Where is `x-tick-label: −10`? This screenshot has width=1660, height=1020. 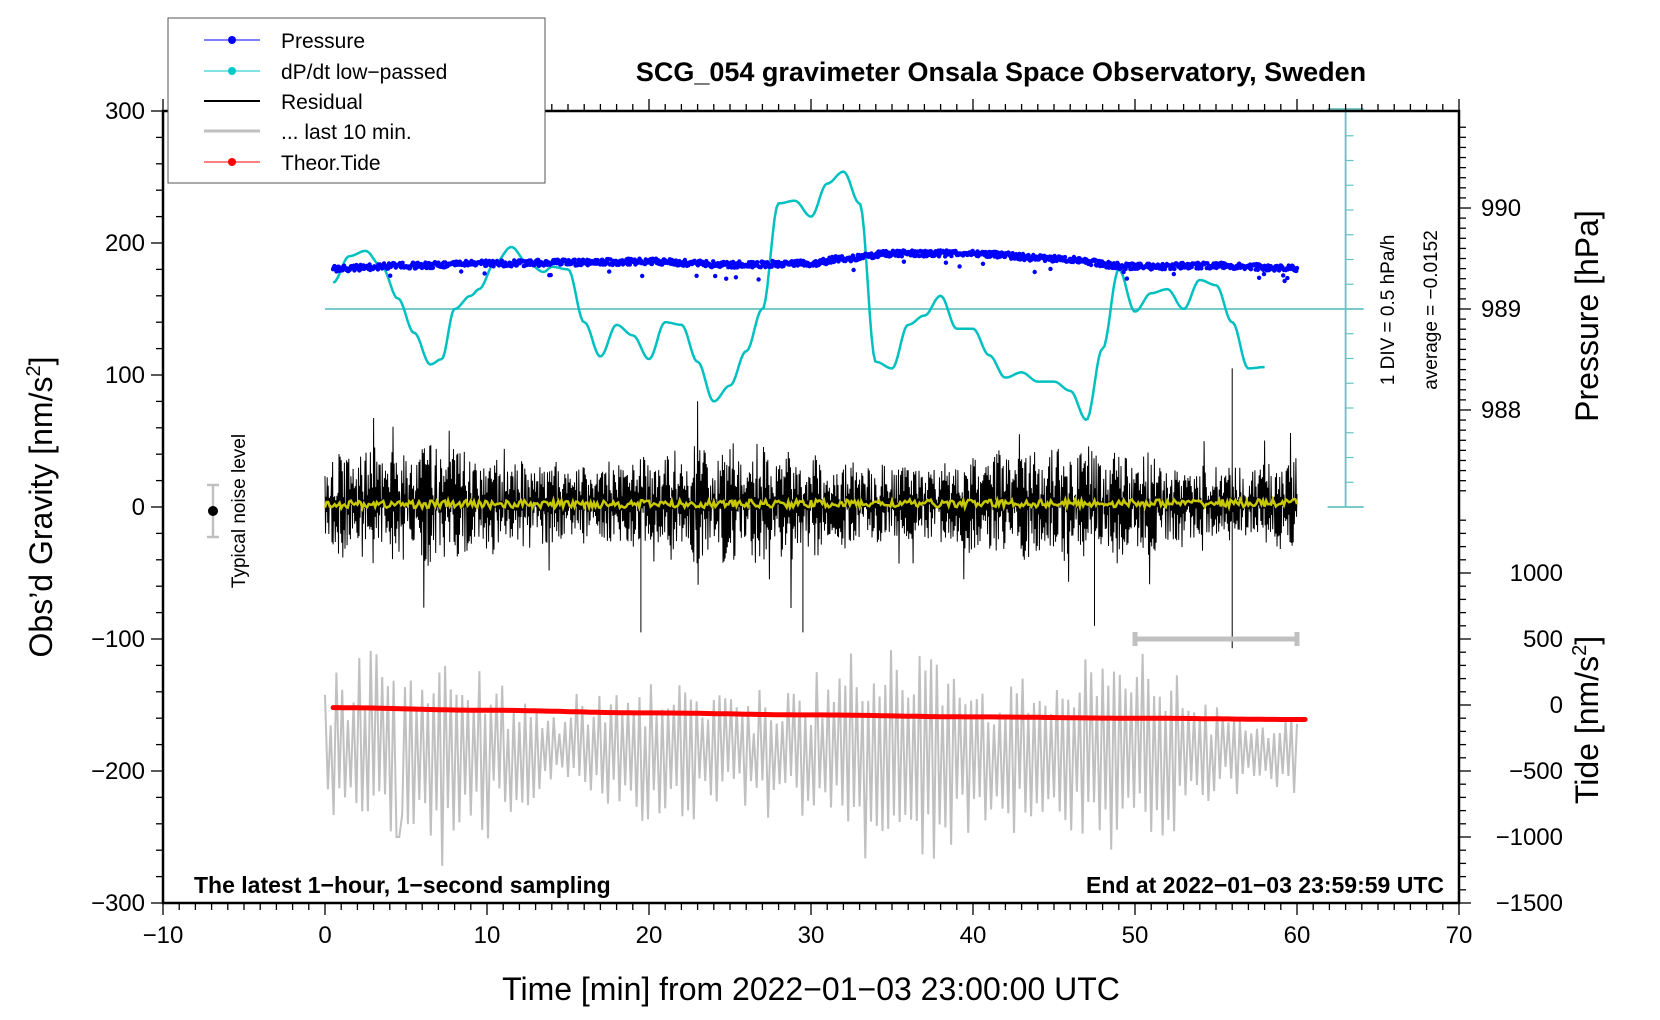 x-tick-label: −10 is located at coordinates (163, 935).